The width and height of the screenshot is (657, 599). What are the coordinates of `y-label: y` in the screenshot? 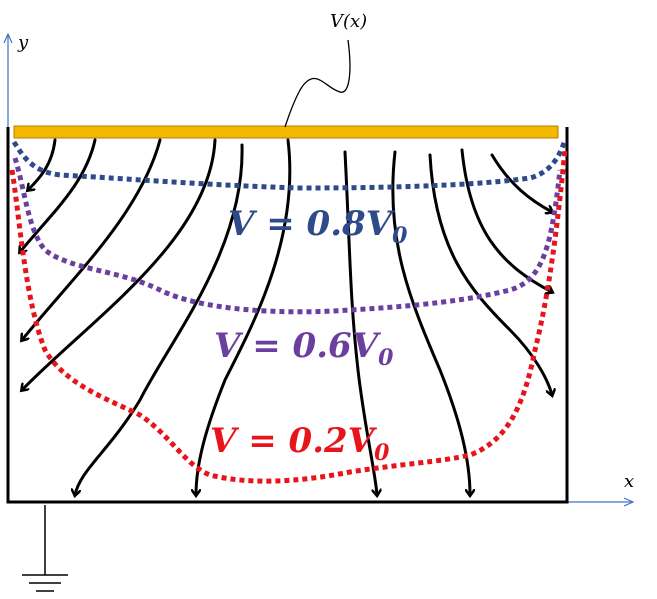 It's located at (23, 42).